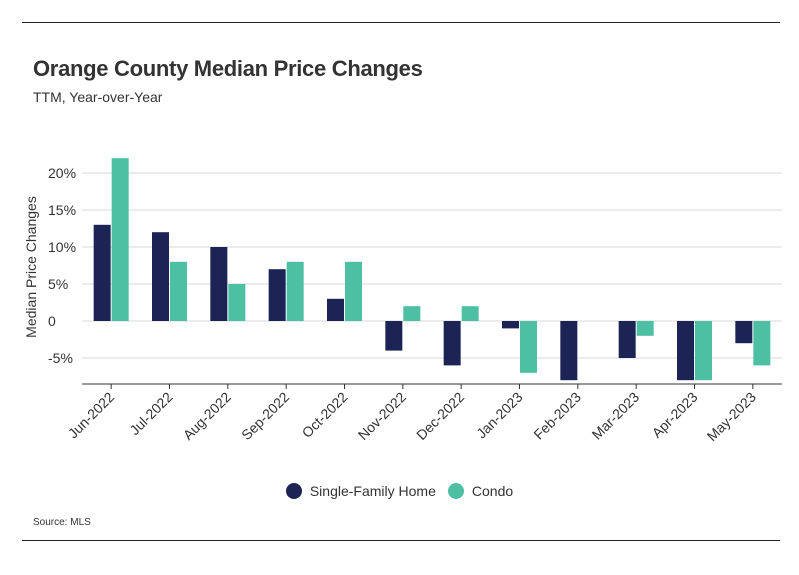  Describe the element at coordinates (58, 284) in the screenshot. I see `y-tick-label: 5%` at that location.